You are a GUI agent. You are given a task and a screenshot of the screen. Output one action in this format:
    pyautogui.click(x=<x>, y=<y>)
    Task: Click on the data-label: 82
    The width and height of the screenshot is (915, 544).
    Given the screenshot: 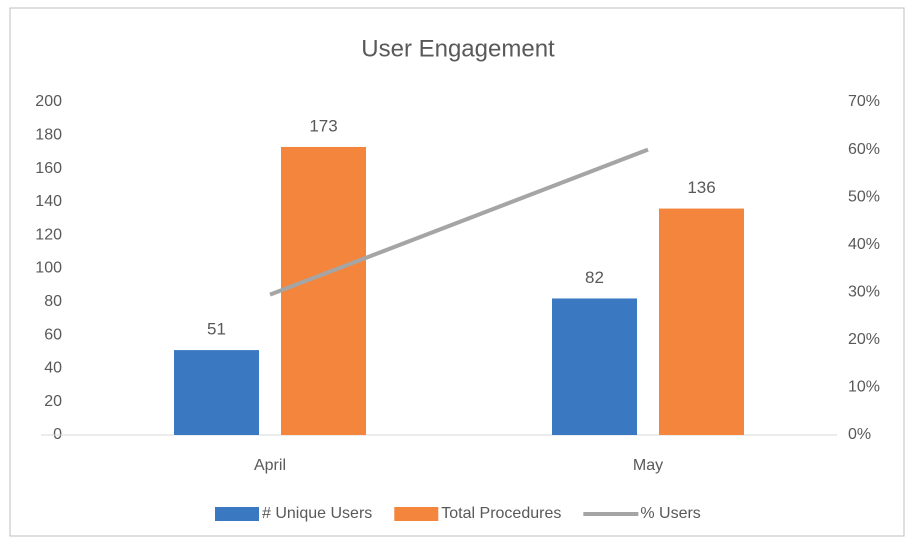 What is the action you would take?
    pyautogui.click(x=594, y=277)
    